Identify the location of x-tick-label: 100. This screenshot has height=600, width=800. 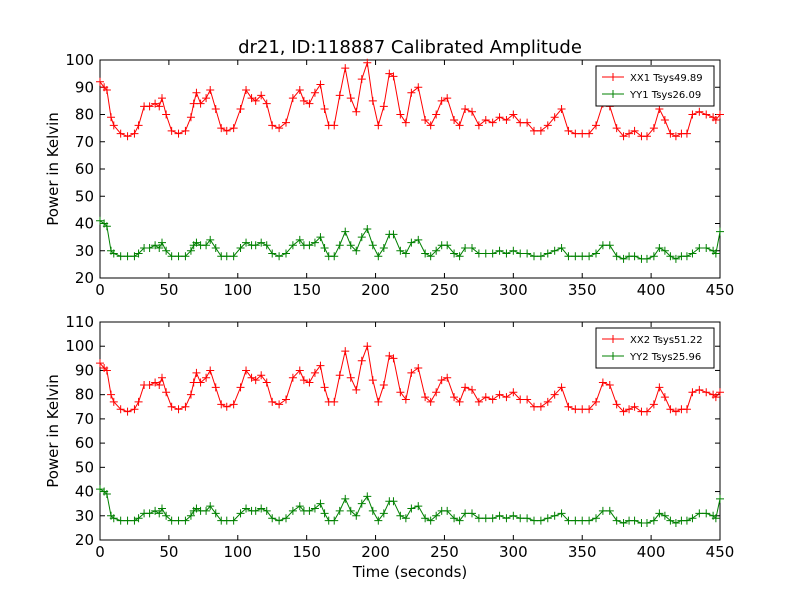
(237, 290).